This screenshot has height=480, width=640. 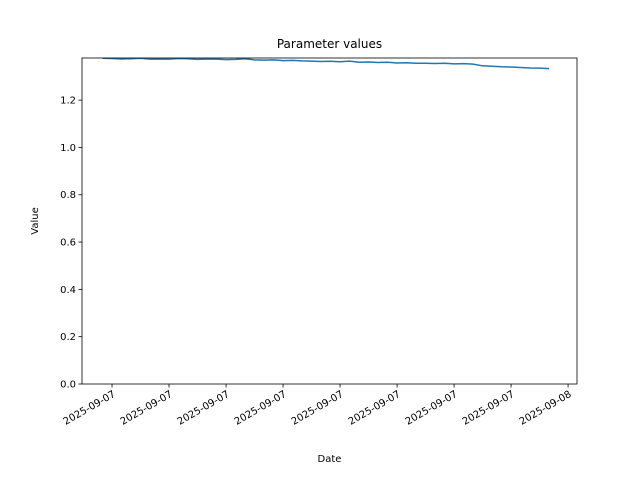 I want to click on plot-area, so click(x=326, y=64).